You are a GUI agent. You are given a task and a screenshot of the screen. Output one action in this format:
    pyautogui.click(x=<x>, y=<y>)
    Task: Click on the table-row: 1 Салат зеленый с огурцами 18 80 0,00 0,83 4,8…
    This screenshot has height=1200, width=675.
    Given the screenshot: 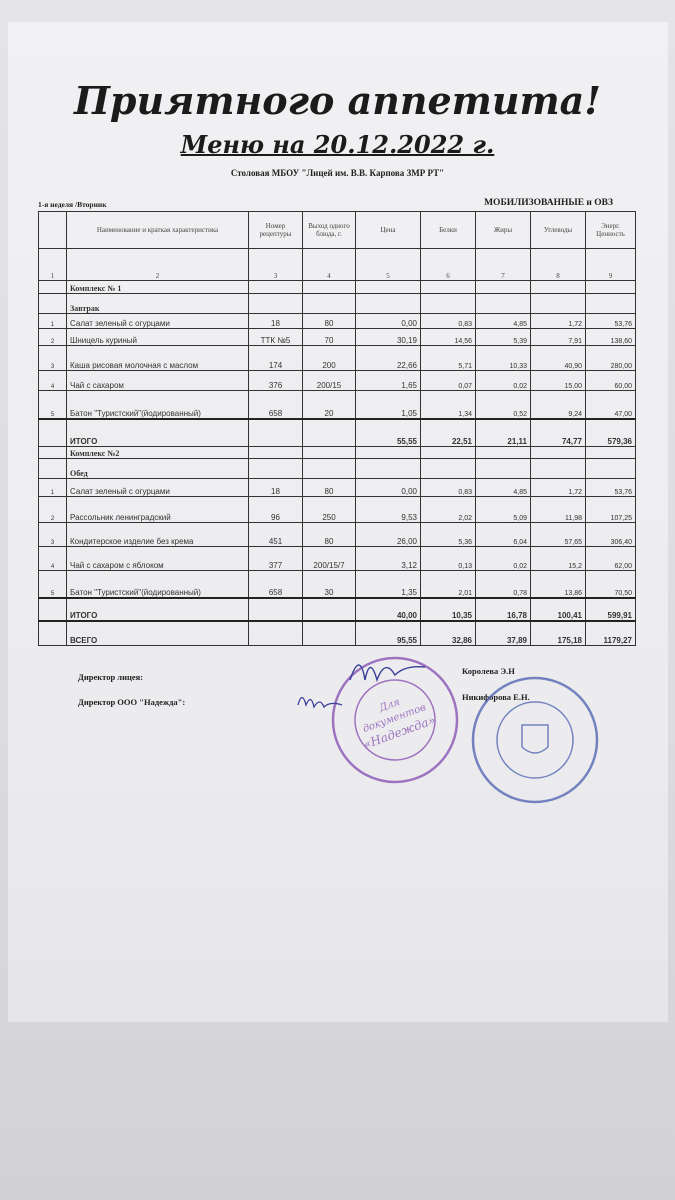 What is the action you would take?
    pyautogui.click(x=337, y=487)
    